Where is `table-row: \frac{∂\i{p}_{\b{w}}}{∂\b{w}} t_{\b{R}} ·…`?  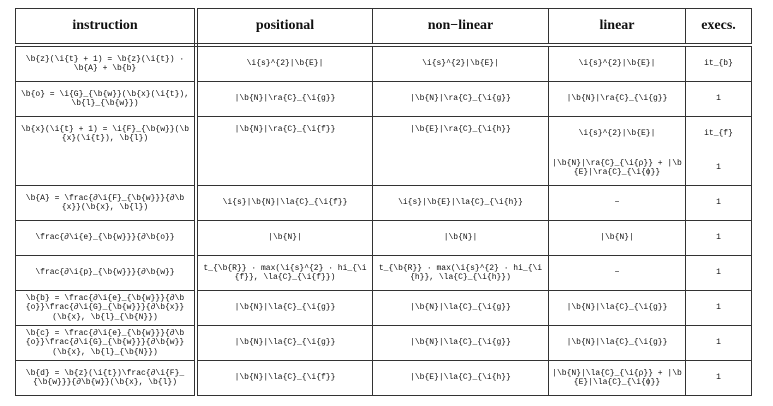
table-row: \frac{∂\i{p}_{\b{w}}}{∂\b{w}} t_{\b{R}} ·… is located at coordinates (383, 273).